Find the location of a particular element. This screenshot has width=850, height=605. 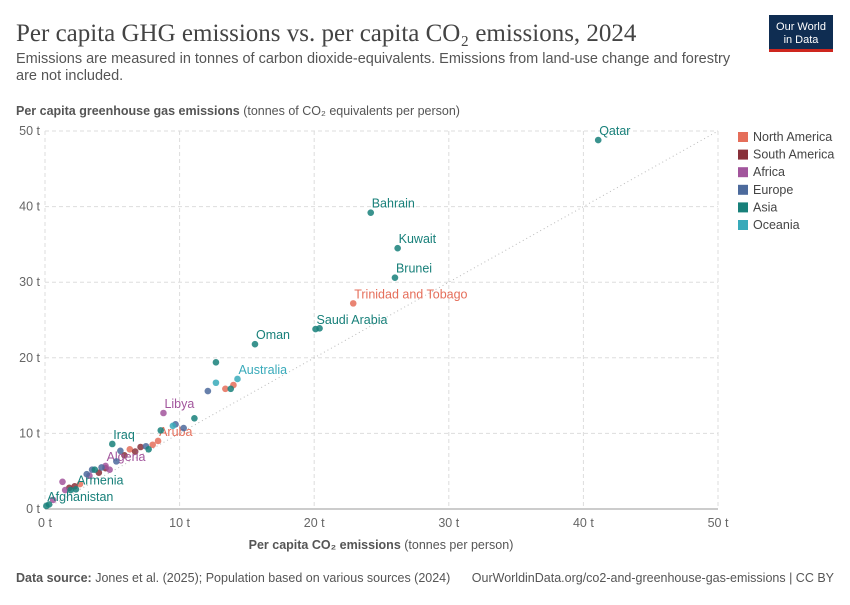

y-tick-label: 40 t is located at coordinates (29, 207).